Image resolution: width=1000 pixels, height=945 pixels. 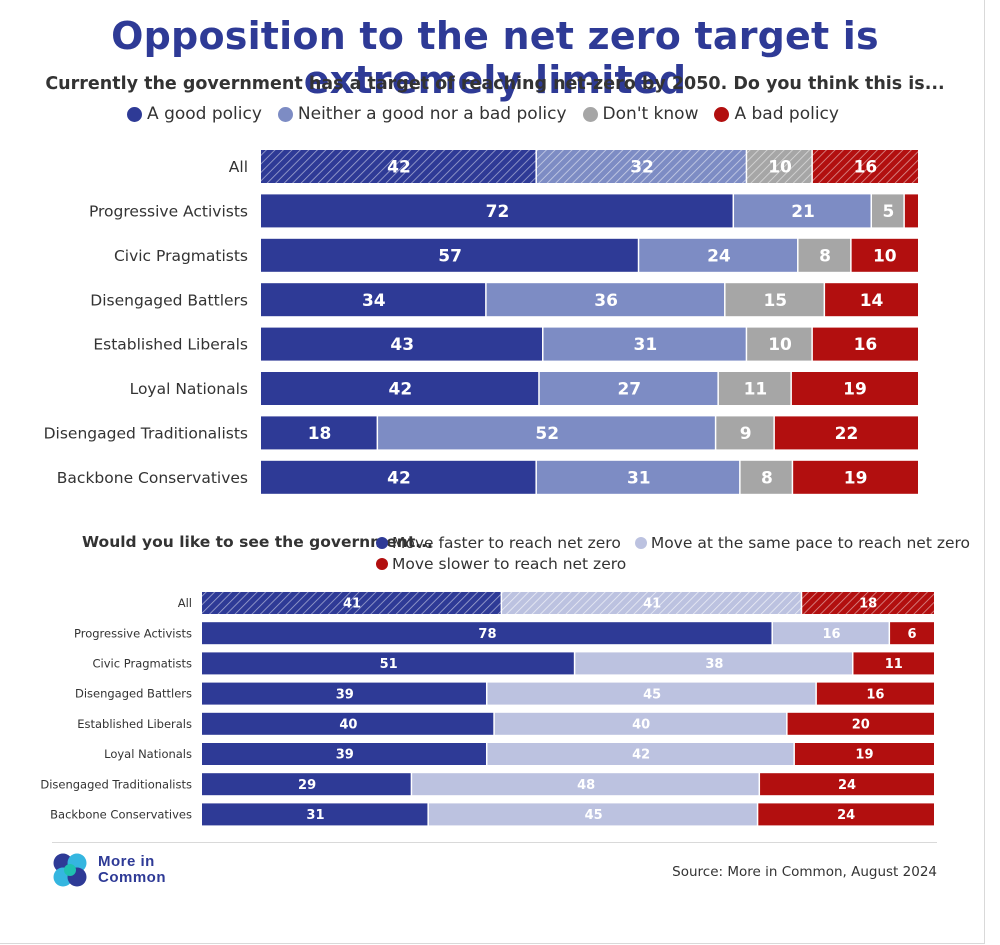 I want to click on legend-1-item: A good policy, so click(x=194, y=114).